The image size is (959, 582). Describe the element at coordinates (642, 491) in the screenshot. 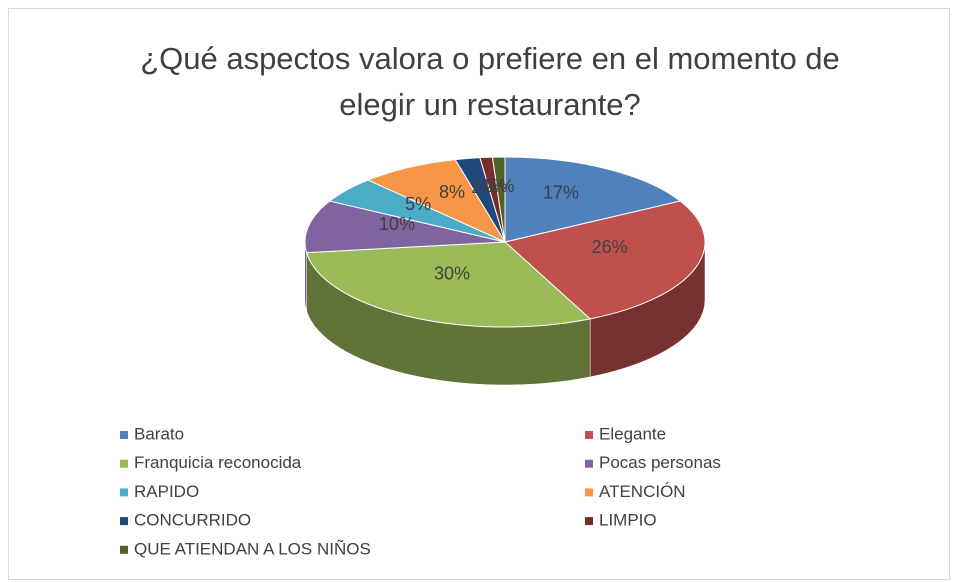

I see `legend-label: ATENCIÓN` at that location.